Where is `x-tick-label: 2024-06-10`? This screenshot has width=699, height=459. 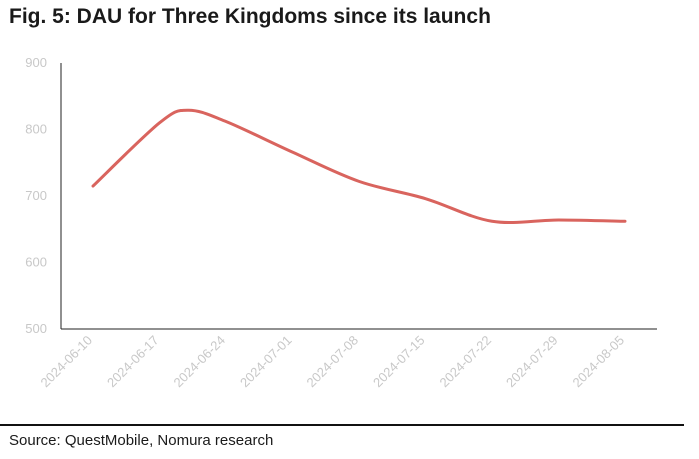 x-tick-label: 2024-06-10 is located at coordinates (66, 362).